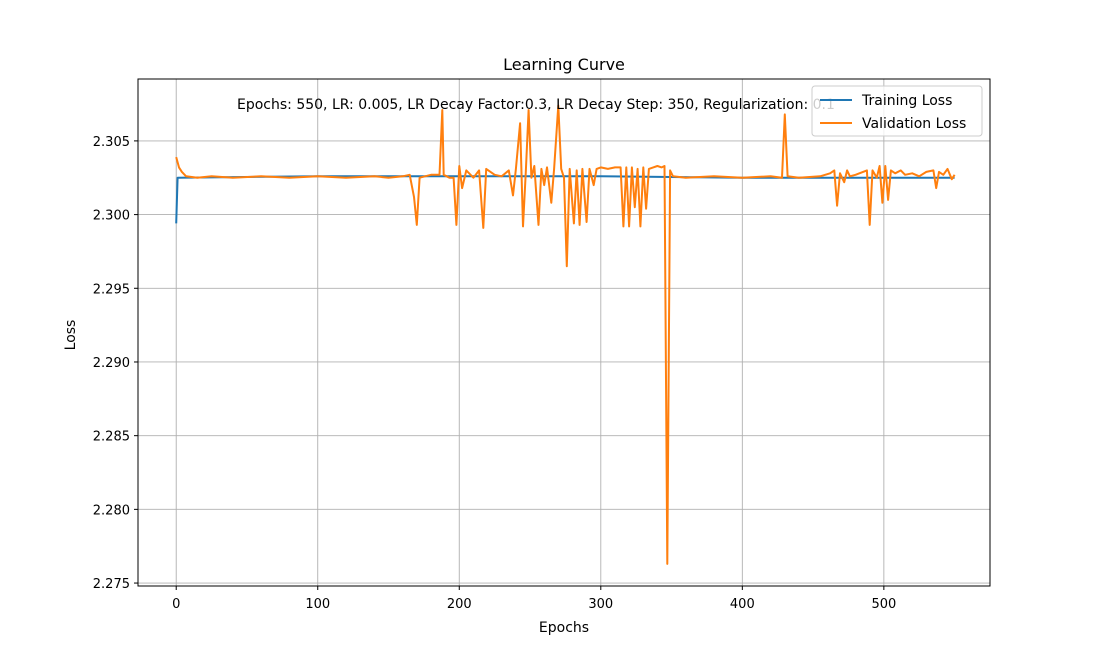 This screenshot has height=660, width=1100. I want to click on y-tick-label: 2.275, so click(111, 584).